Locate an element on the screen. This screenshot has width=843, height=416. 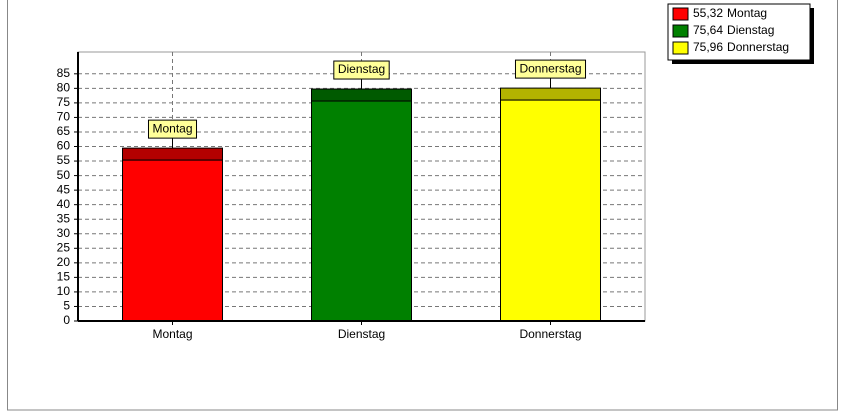
annotation-text: Donnerstag is located at coordinates (550, 68).